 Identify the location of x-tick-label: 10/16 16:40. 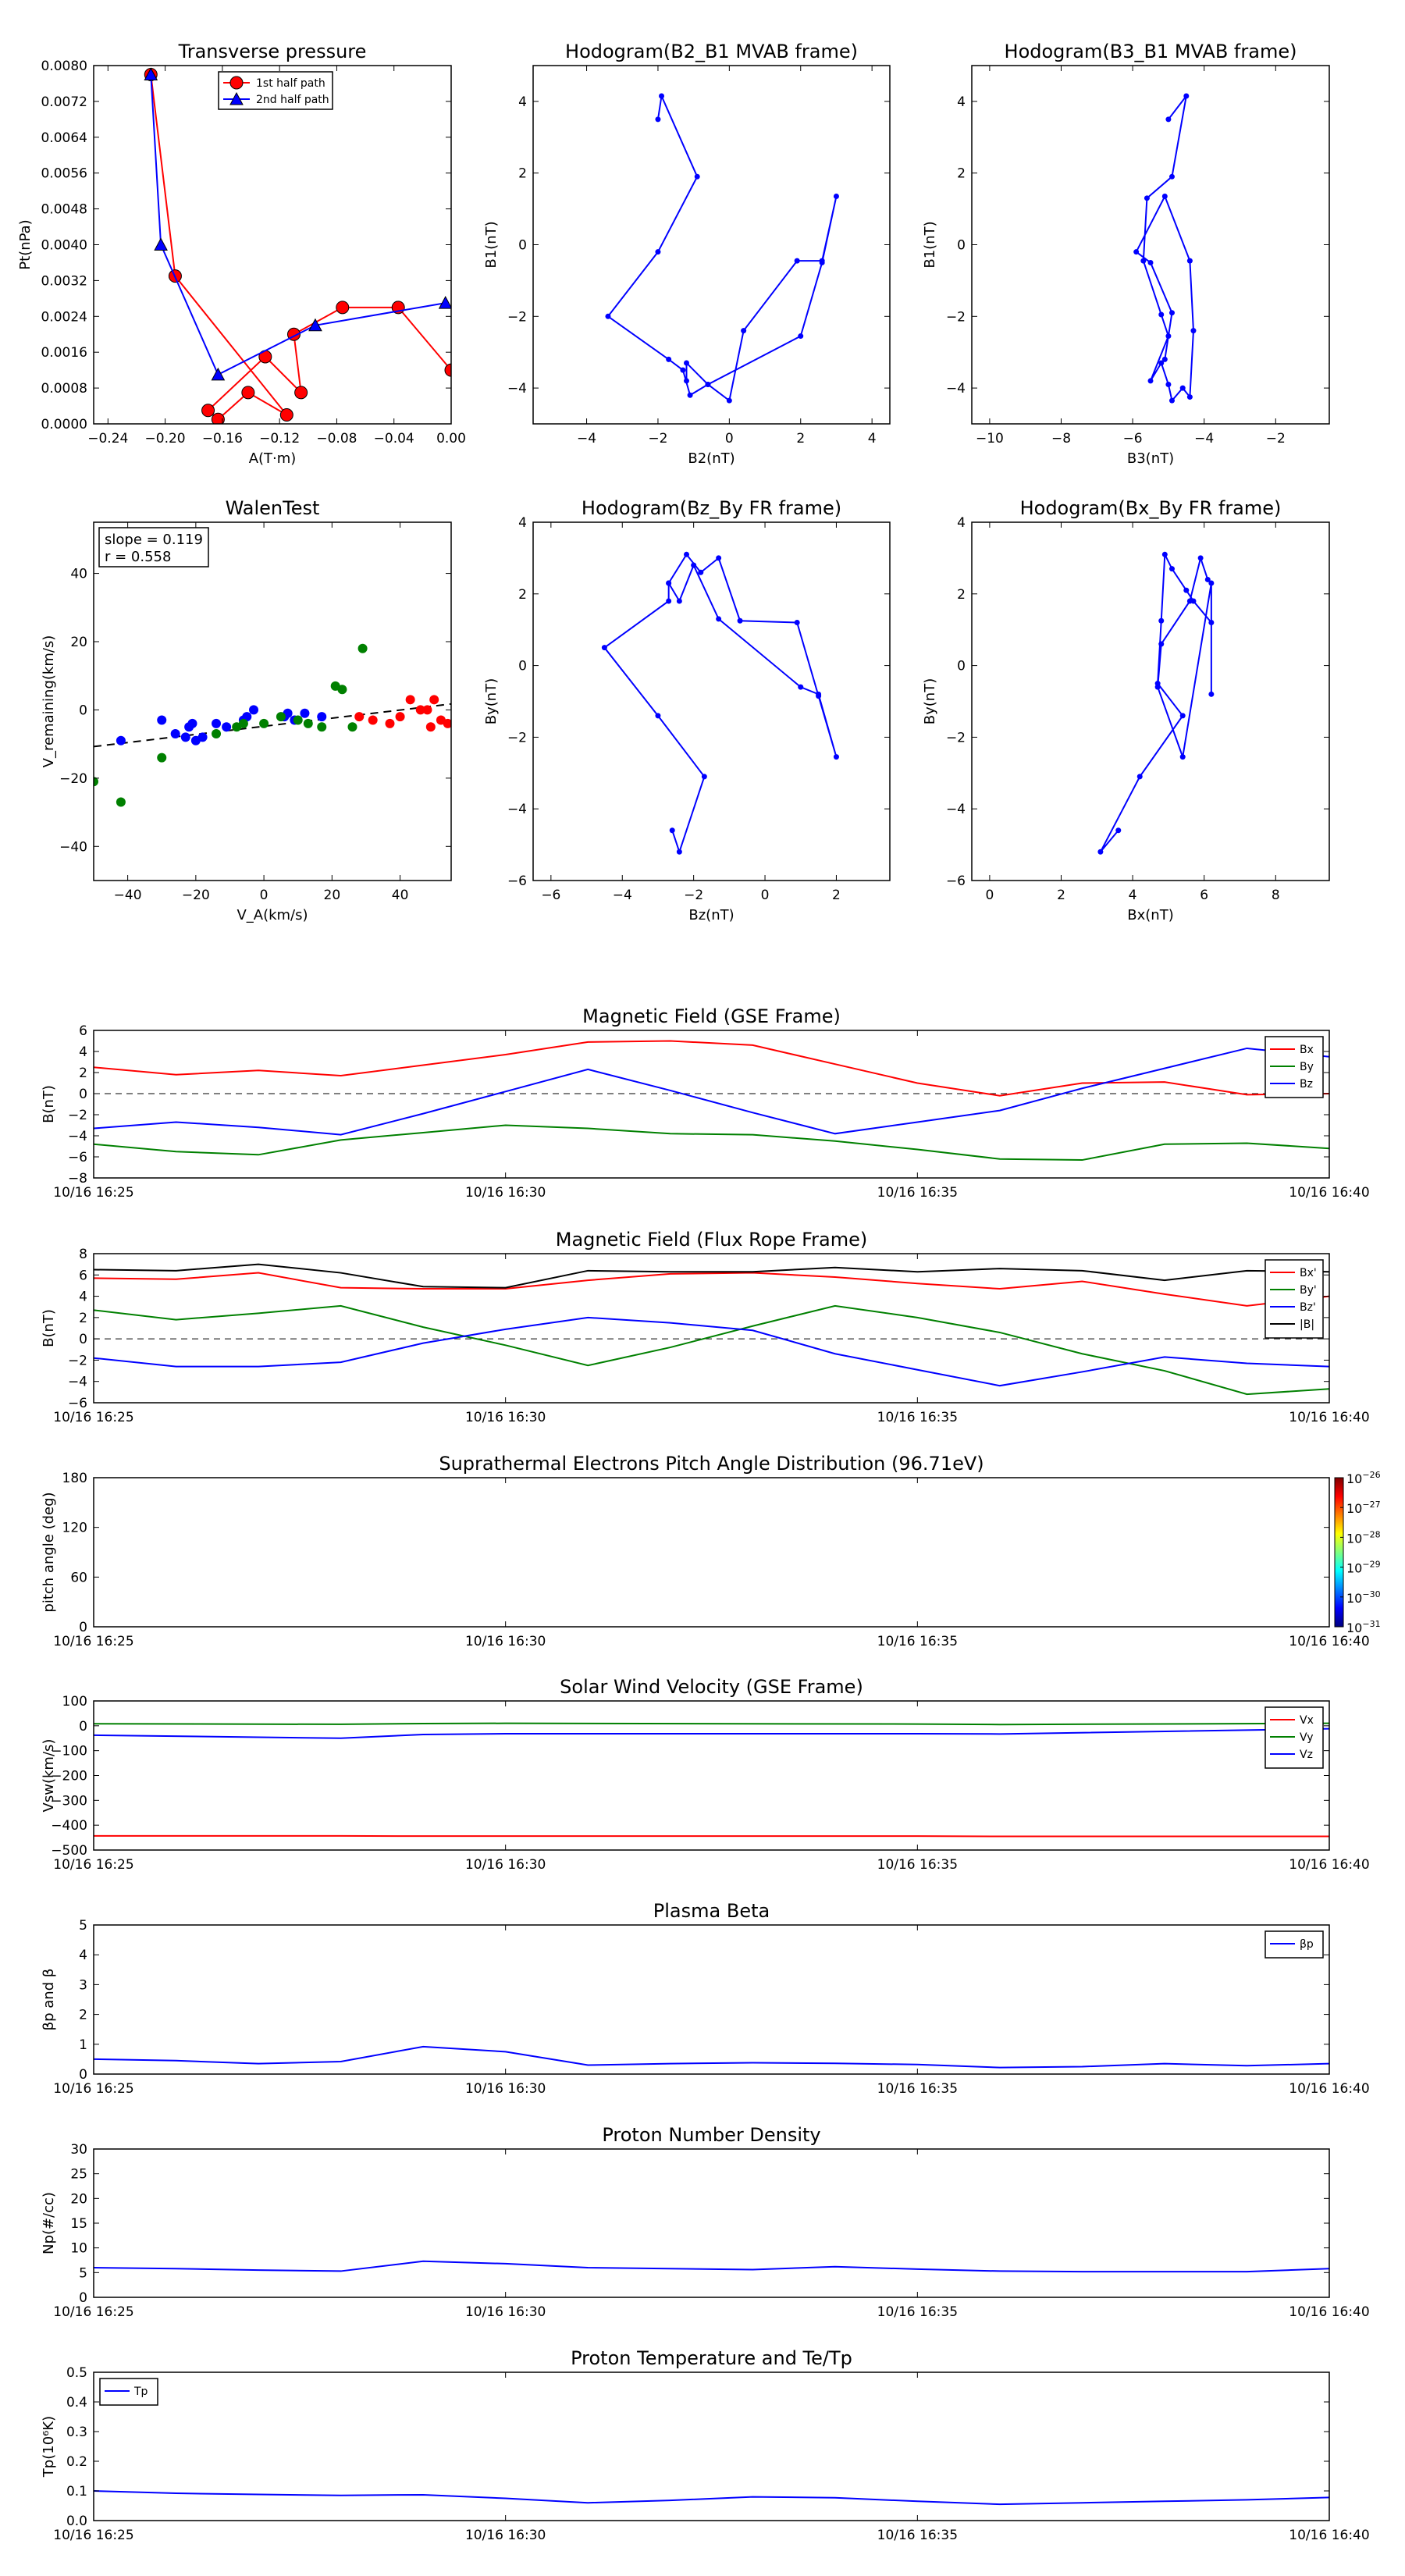
(1329, 1641).